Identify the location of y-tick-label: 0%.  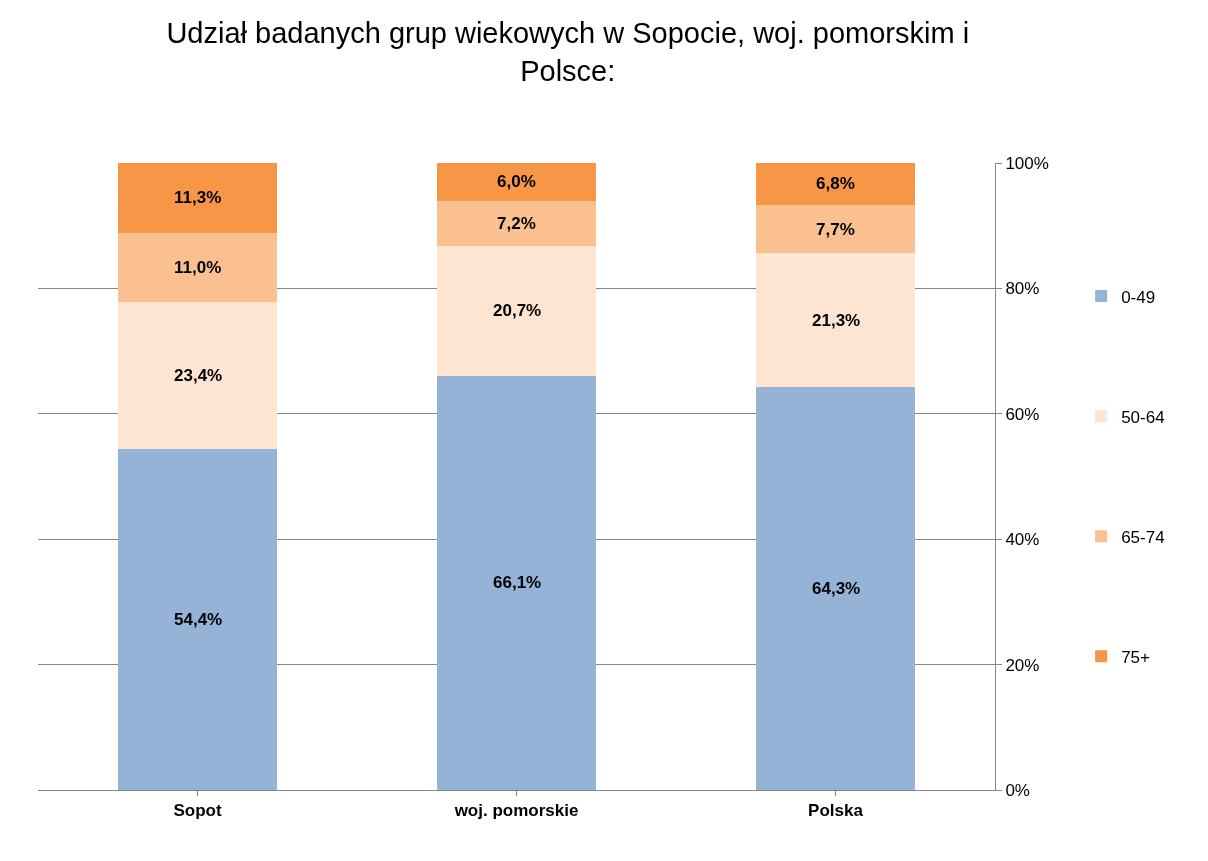
(1017, 790).